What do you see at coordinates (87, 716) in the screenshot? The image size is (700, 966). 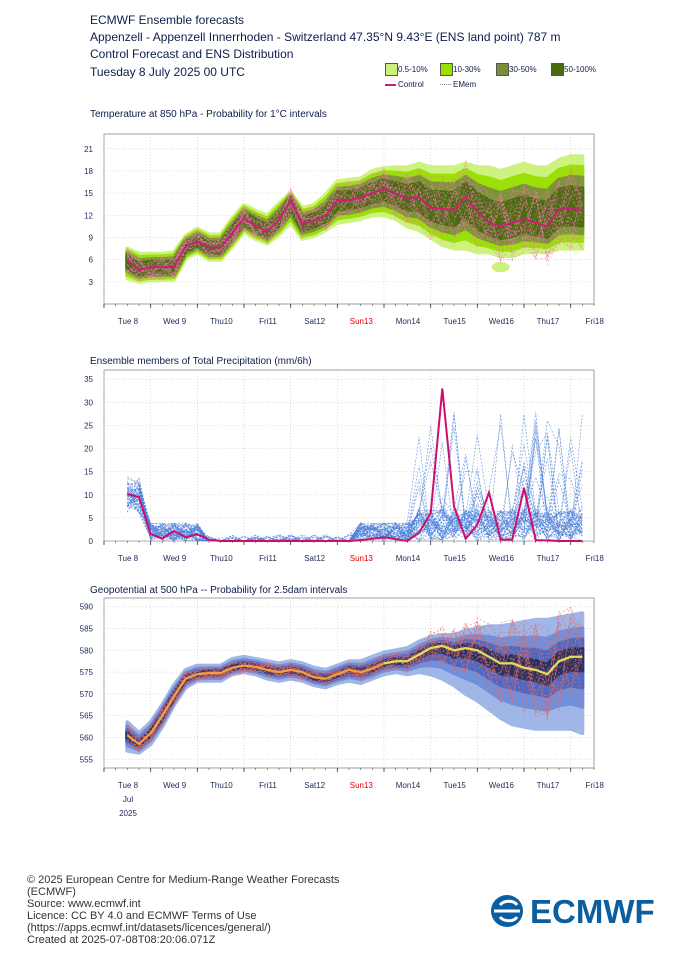 I see `y-tick-label: 565` at bounding box center [87, 716].